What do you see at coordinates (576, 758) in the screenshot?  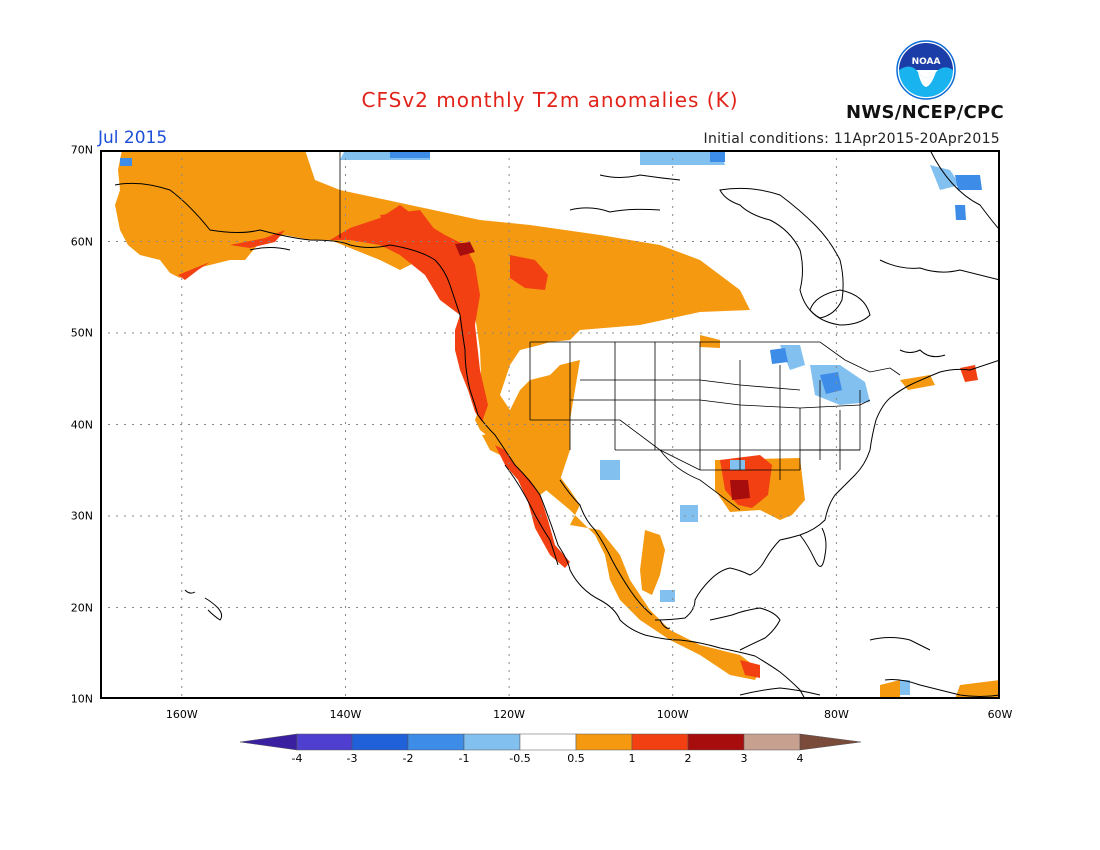 I see `colorbar-label: 0.5` at bounding box center [576, 758].